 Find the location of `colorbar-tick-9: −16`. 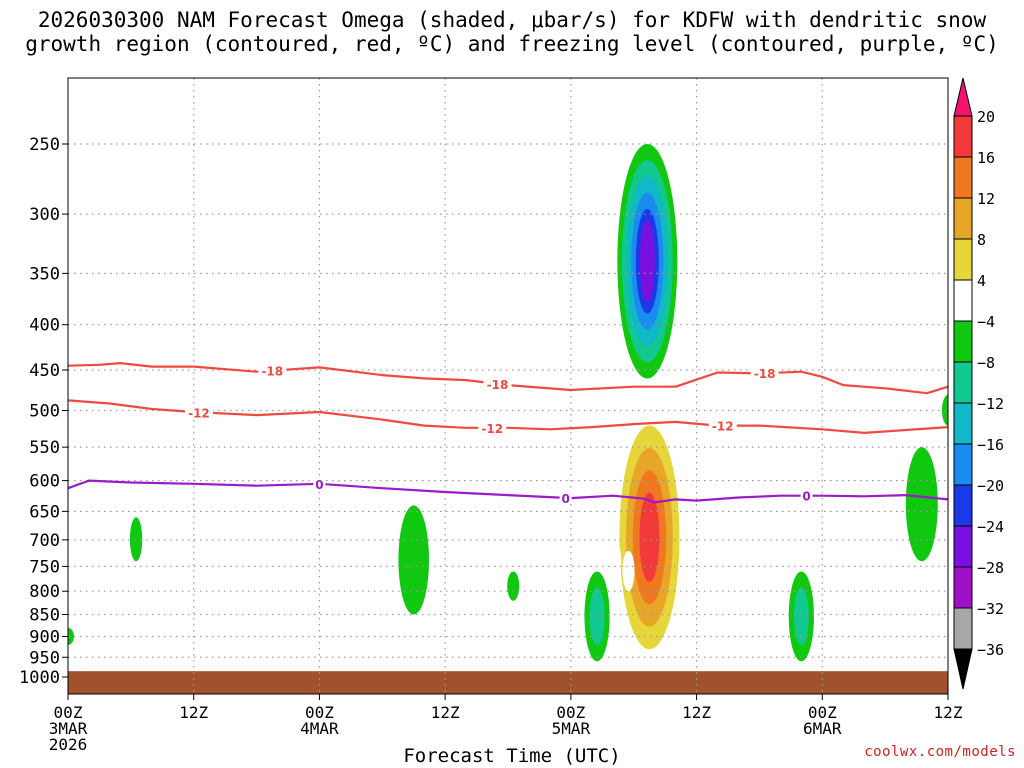

colorbar-tick-9: −16 is located at coordinates (990, 445).